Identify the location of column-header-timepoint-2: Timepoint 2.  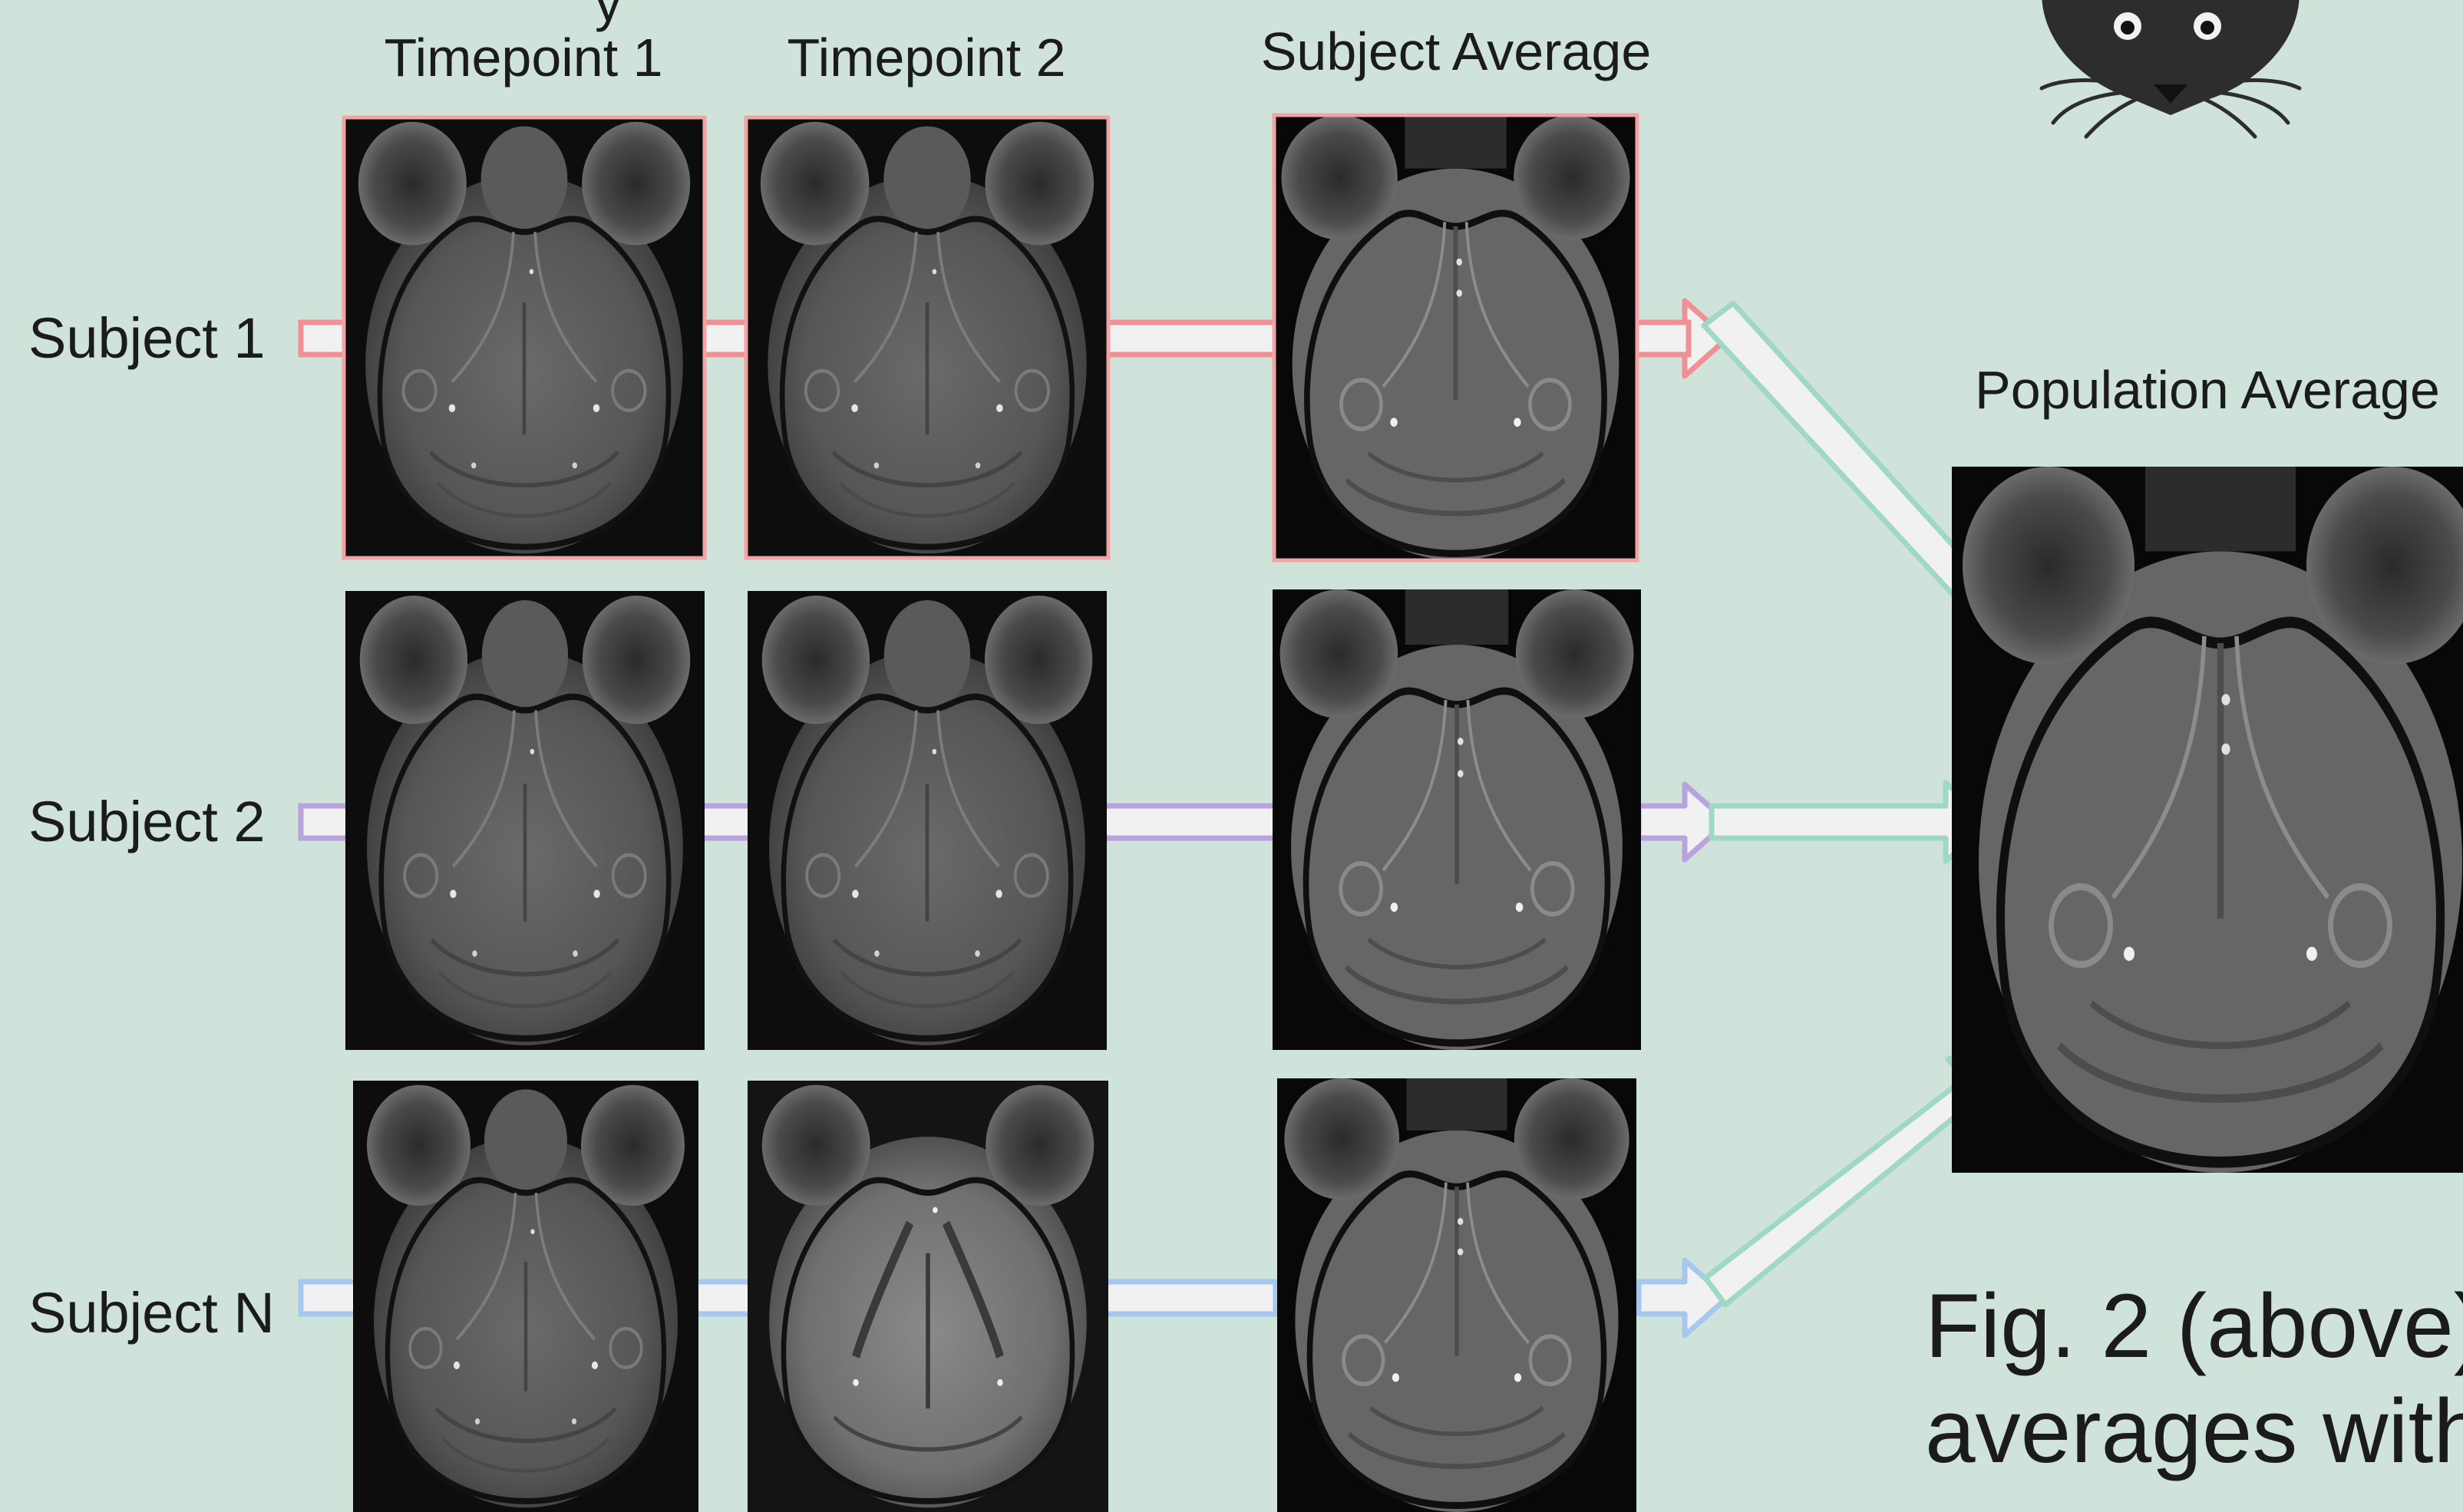
(926, 58).